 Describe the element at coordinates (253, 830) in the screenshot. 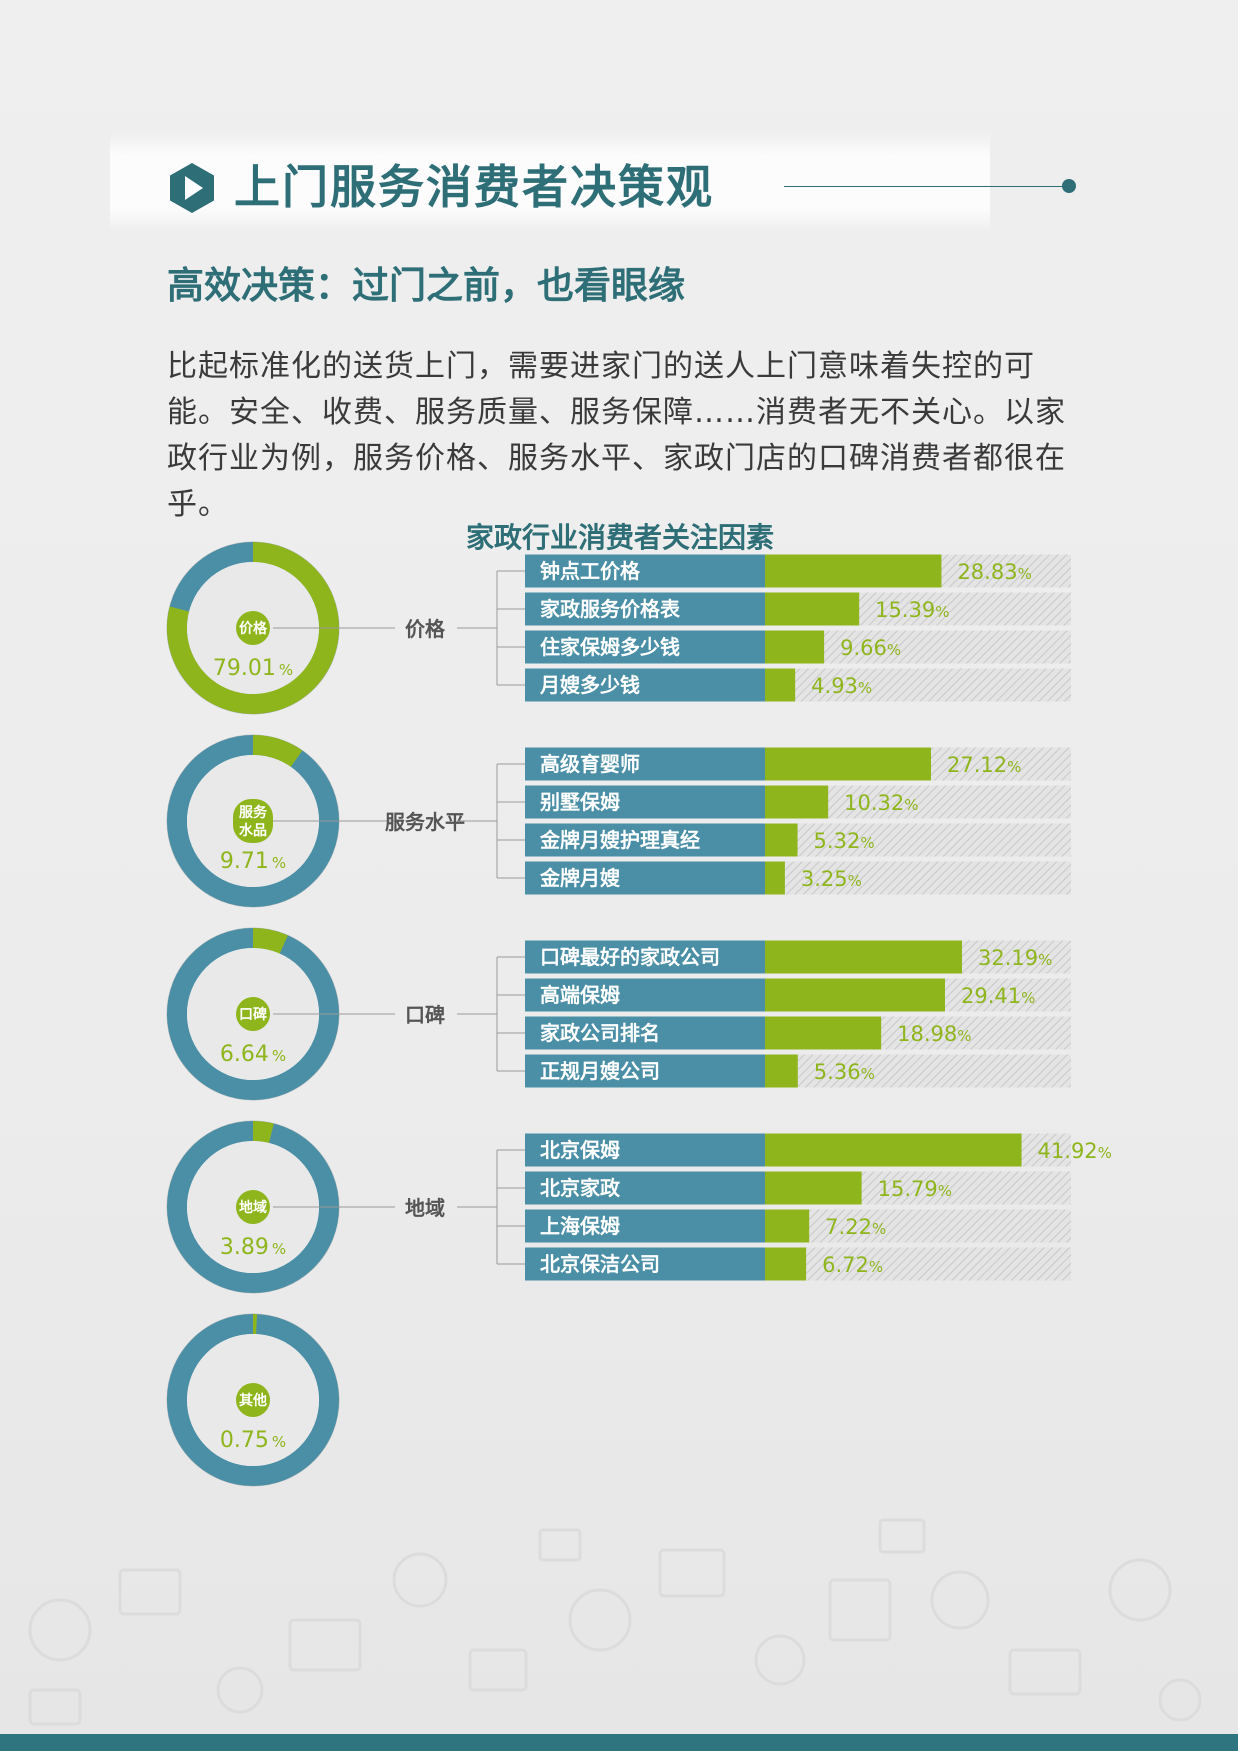

I see `ring-center-label: 水品` at that location.